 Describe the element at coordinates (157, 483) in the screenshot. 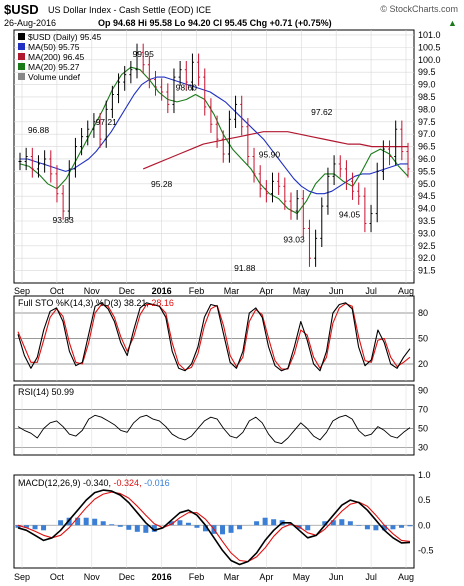

I see `macd-legend-hist: -0.016` at that location.